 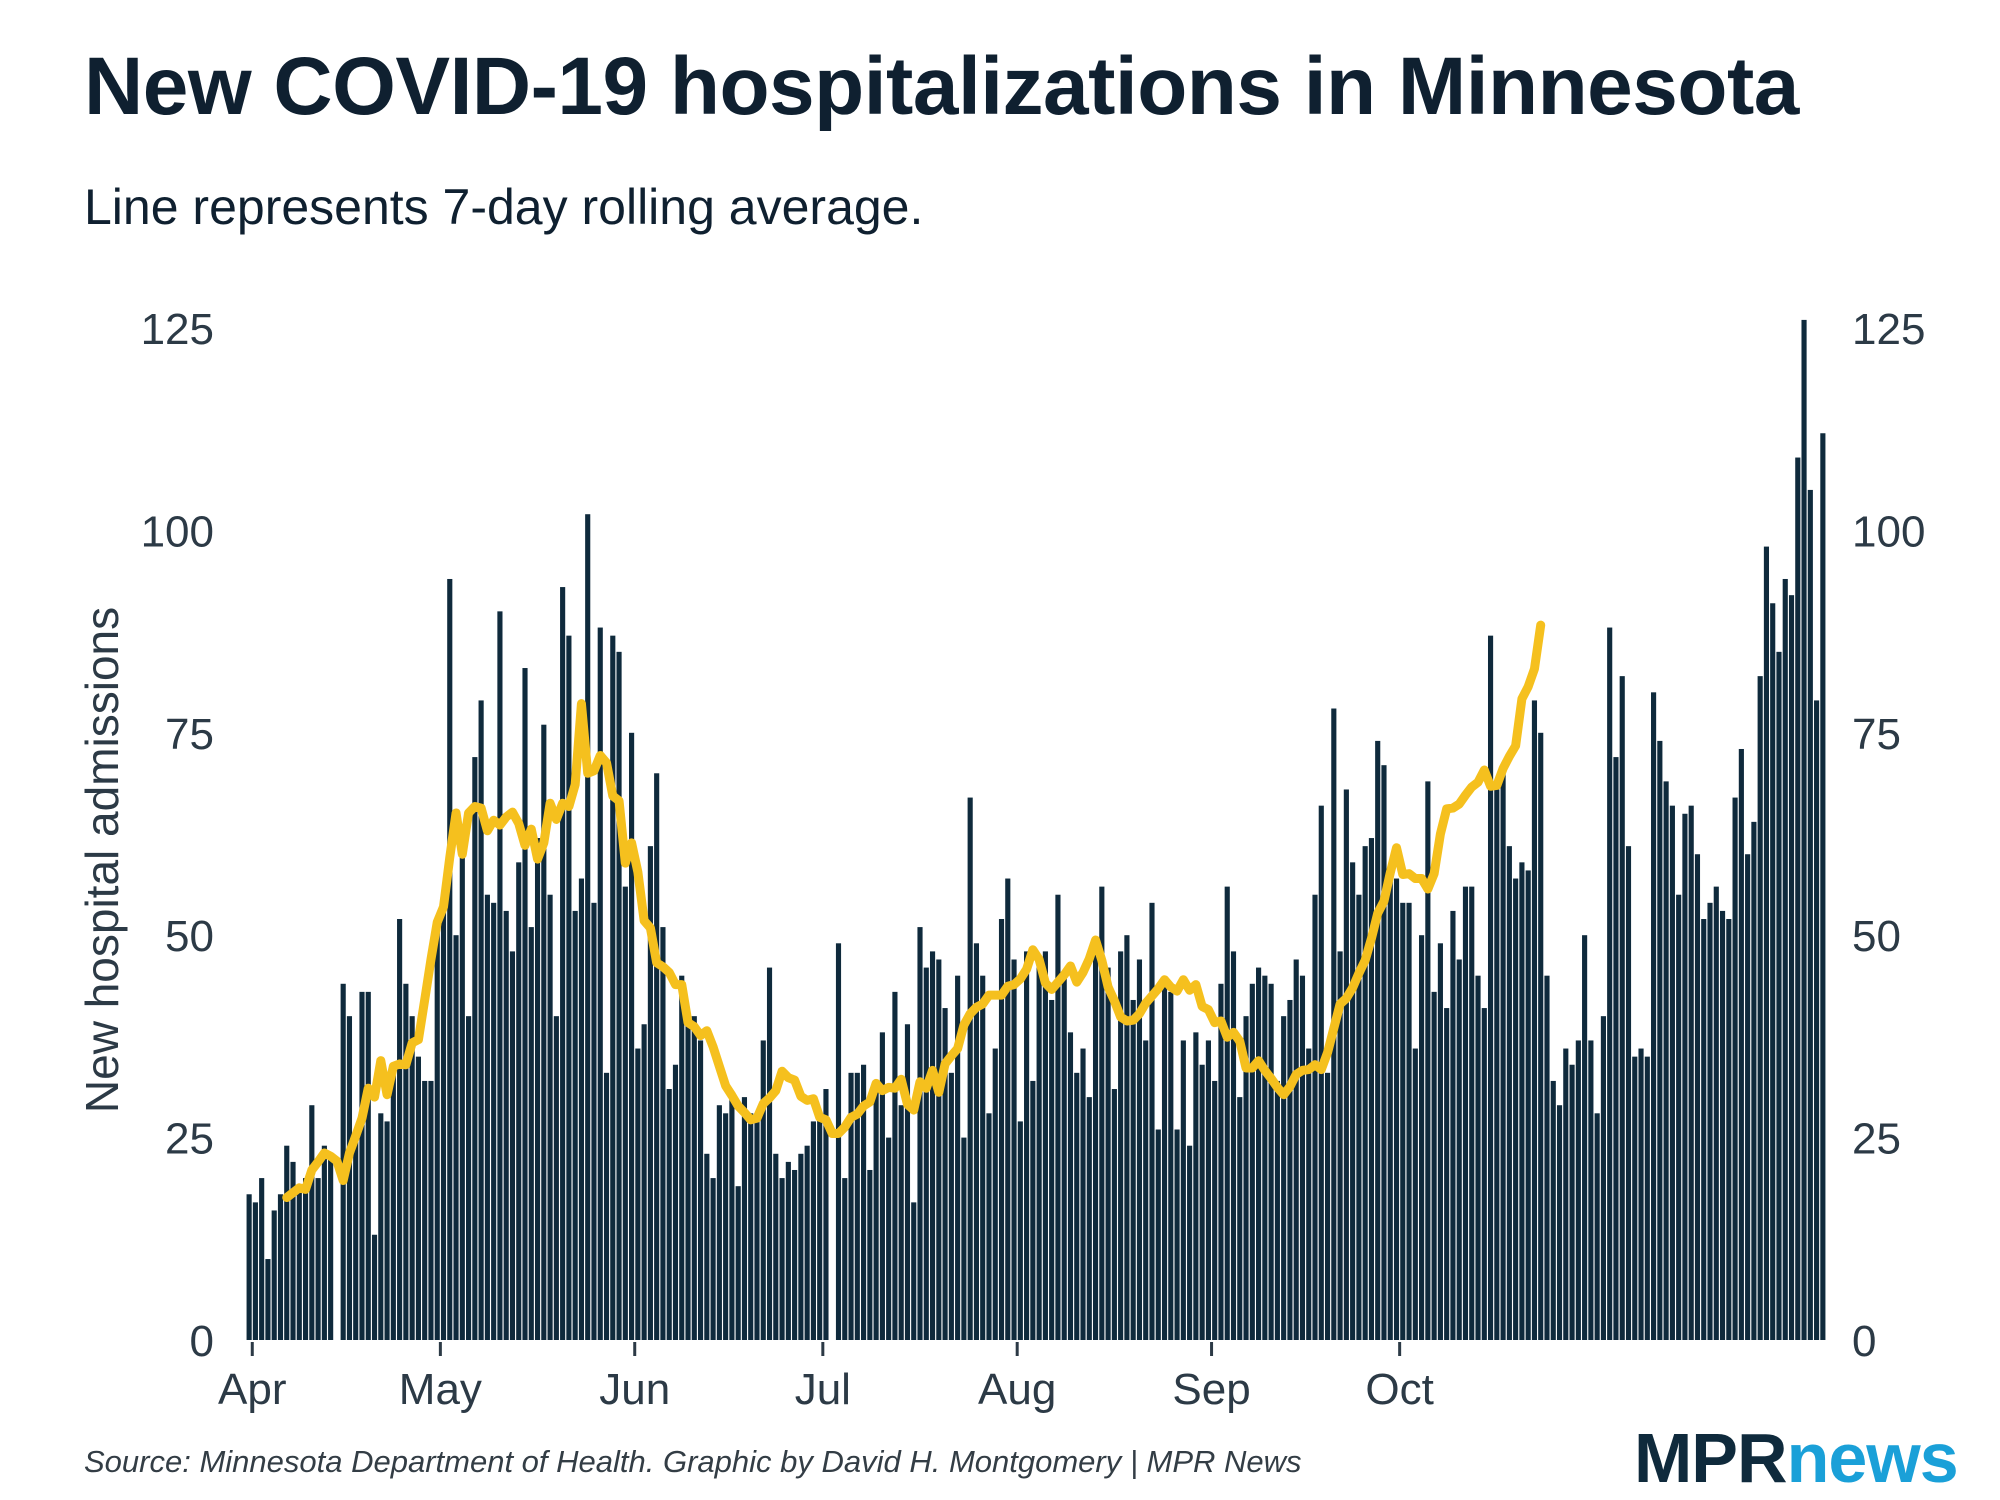 What do you see at coordinates (1888, 531) in the screenshot?
I see `y-tick-right-4: 100` at bounding box center [1888, 531].